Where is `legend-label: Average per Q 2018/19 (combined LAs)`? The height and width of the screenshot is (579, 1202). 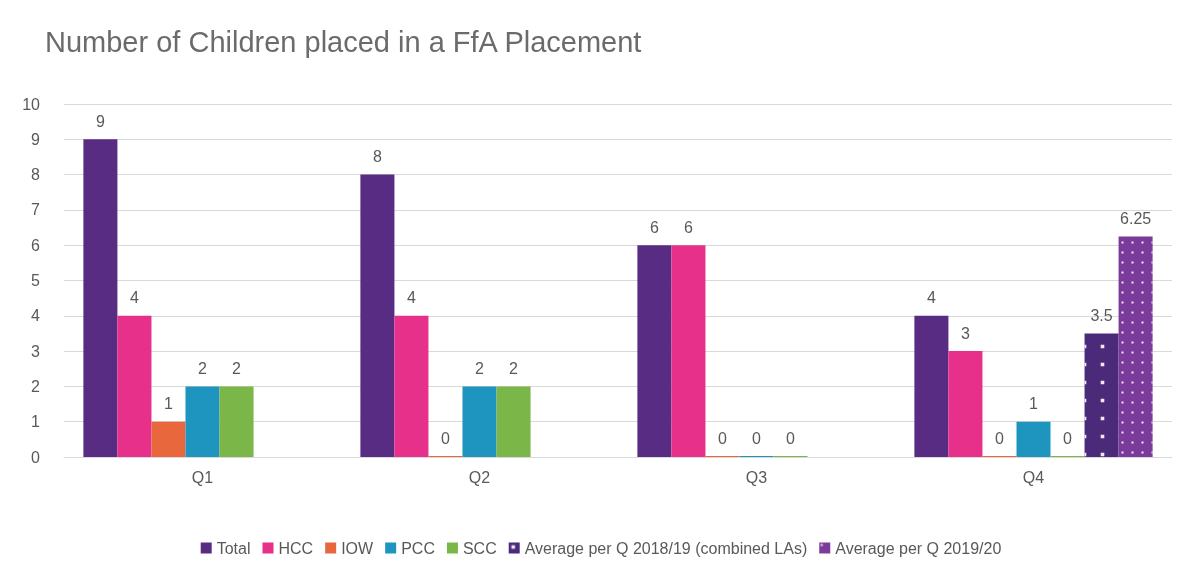 legend-label: Average per Q 2018/19 (combined LAs) is located at coordinates (666, 548).